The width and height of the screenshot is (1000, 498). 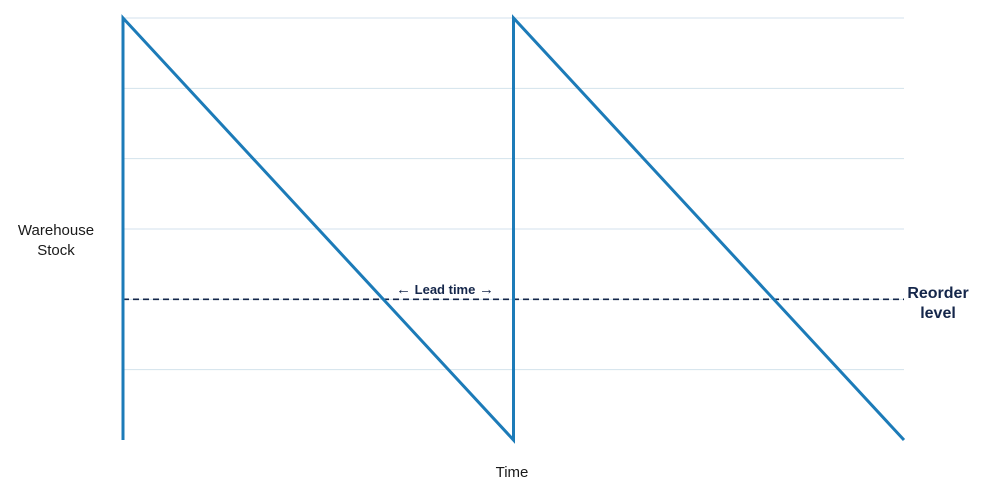 I want to click on x-axis-label: Time, so click(x=512, y=472).